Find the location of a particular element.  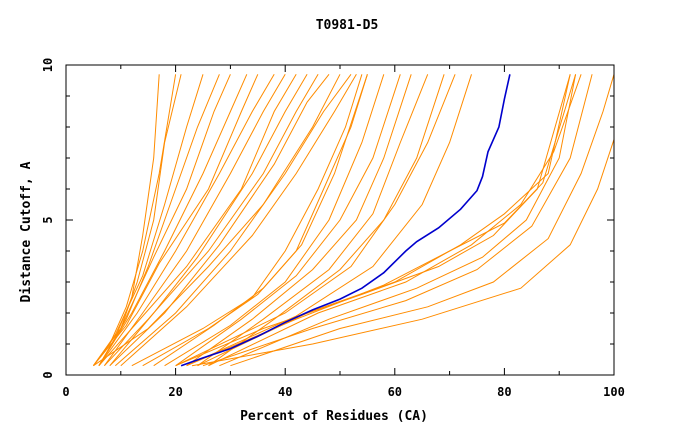

x-tick-label: 20 is located at coordinates (175, 392).